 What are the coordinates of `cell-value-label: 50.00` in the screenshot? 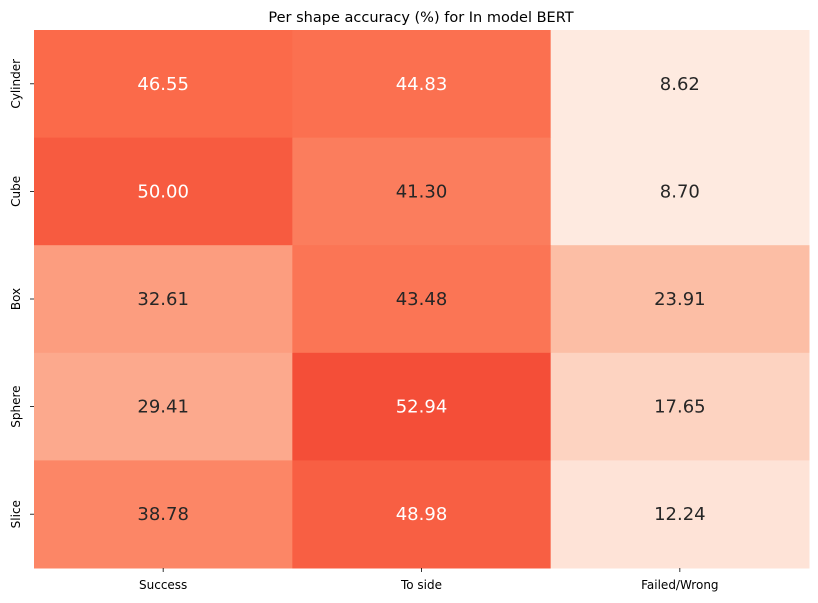 It's located at (163, 191).